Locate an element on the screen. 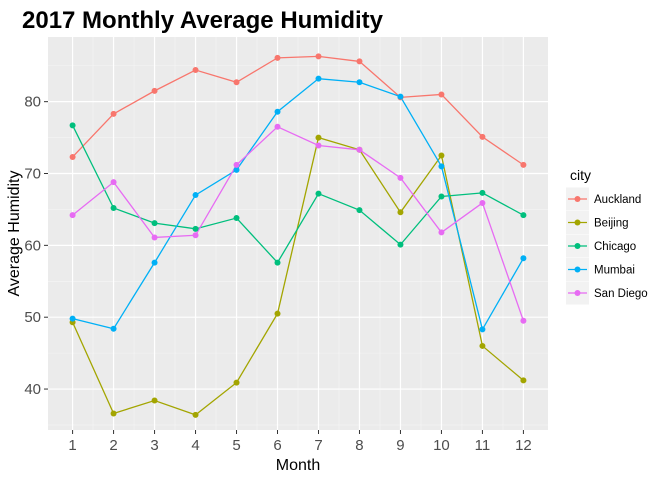 The width and height of the screenshot is (672, 480). legend-label: Beijing is located at coordinates (611, 224).